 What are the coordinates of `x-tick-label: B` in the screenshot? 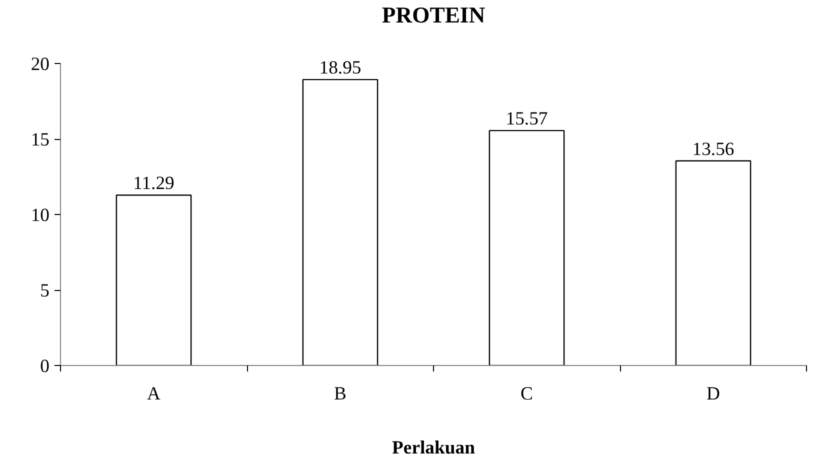 It's located at (340, 394).